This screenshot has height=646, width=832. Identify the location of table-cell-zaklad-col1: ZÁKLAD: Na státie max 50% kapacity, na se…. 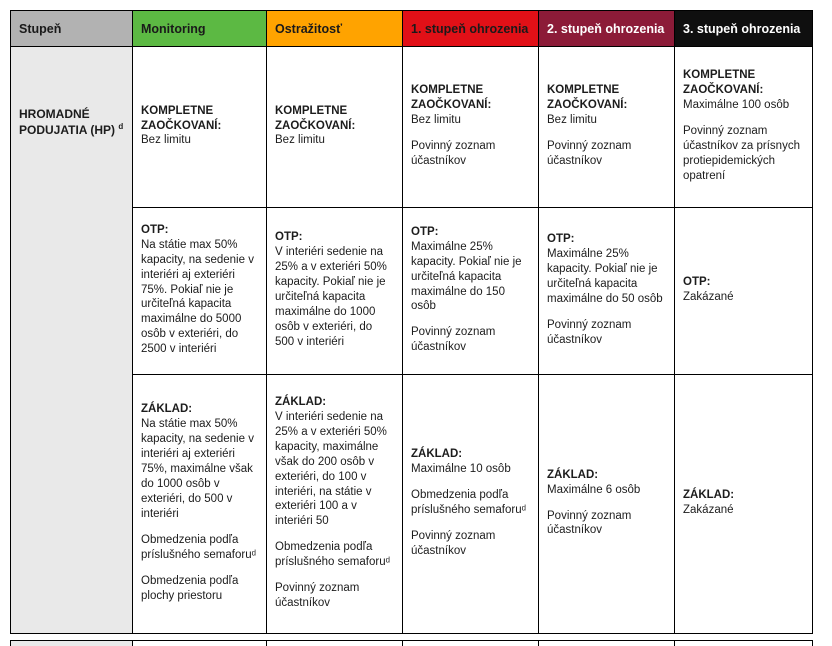
(199, 504).